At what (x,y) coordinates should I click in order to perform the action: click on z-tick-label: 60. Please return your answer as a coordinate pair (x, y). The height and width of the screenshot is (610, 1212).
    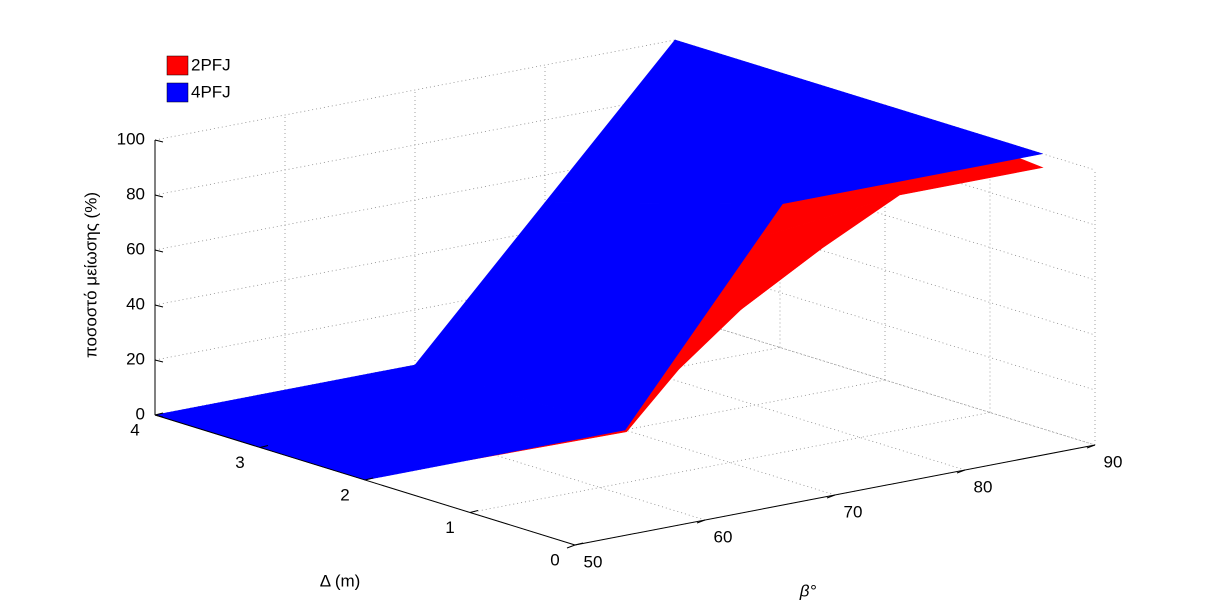
    Looking at the image, I should click on (135, 248).